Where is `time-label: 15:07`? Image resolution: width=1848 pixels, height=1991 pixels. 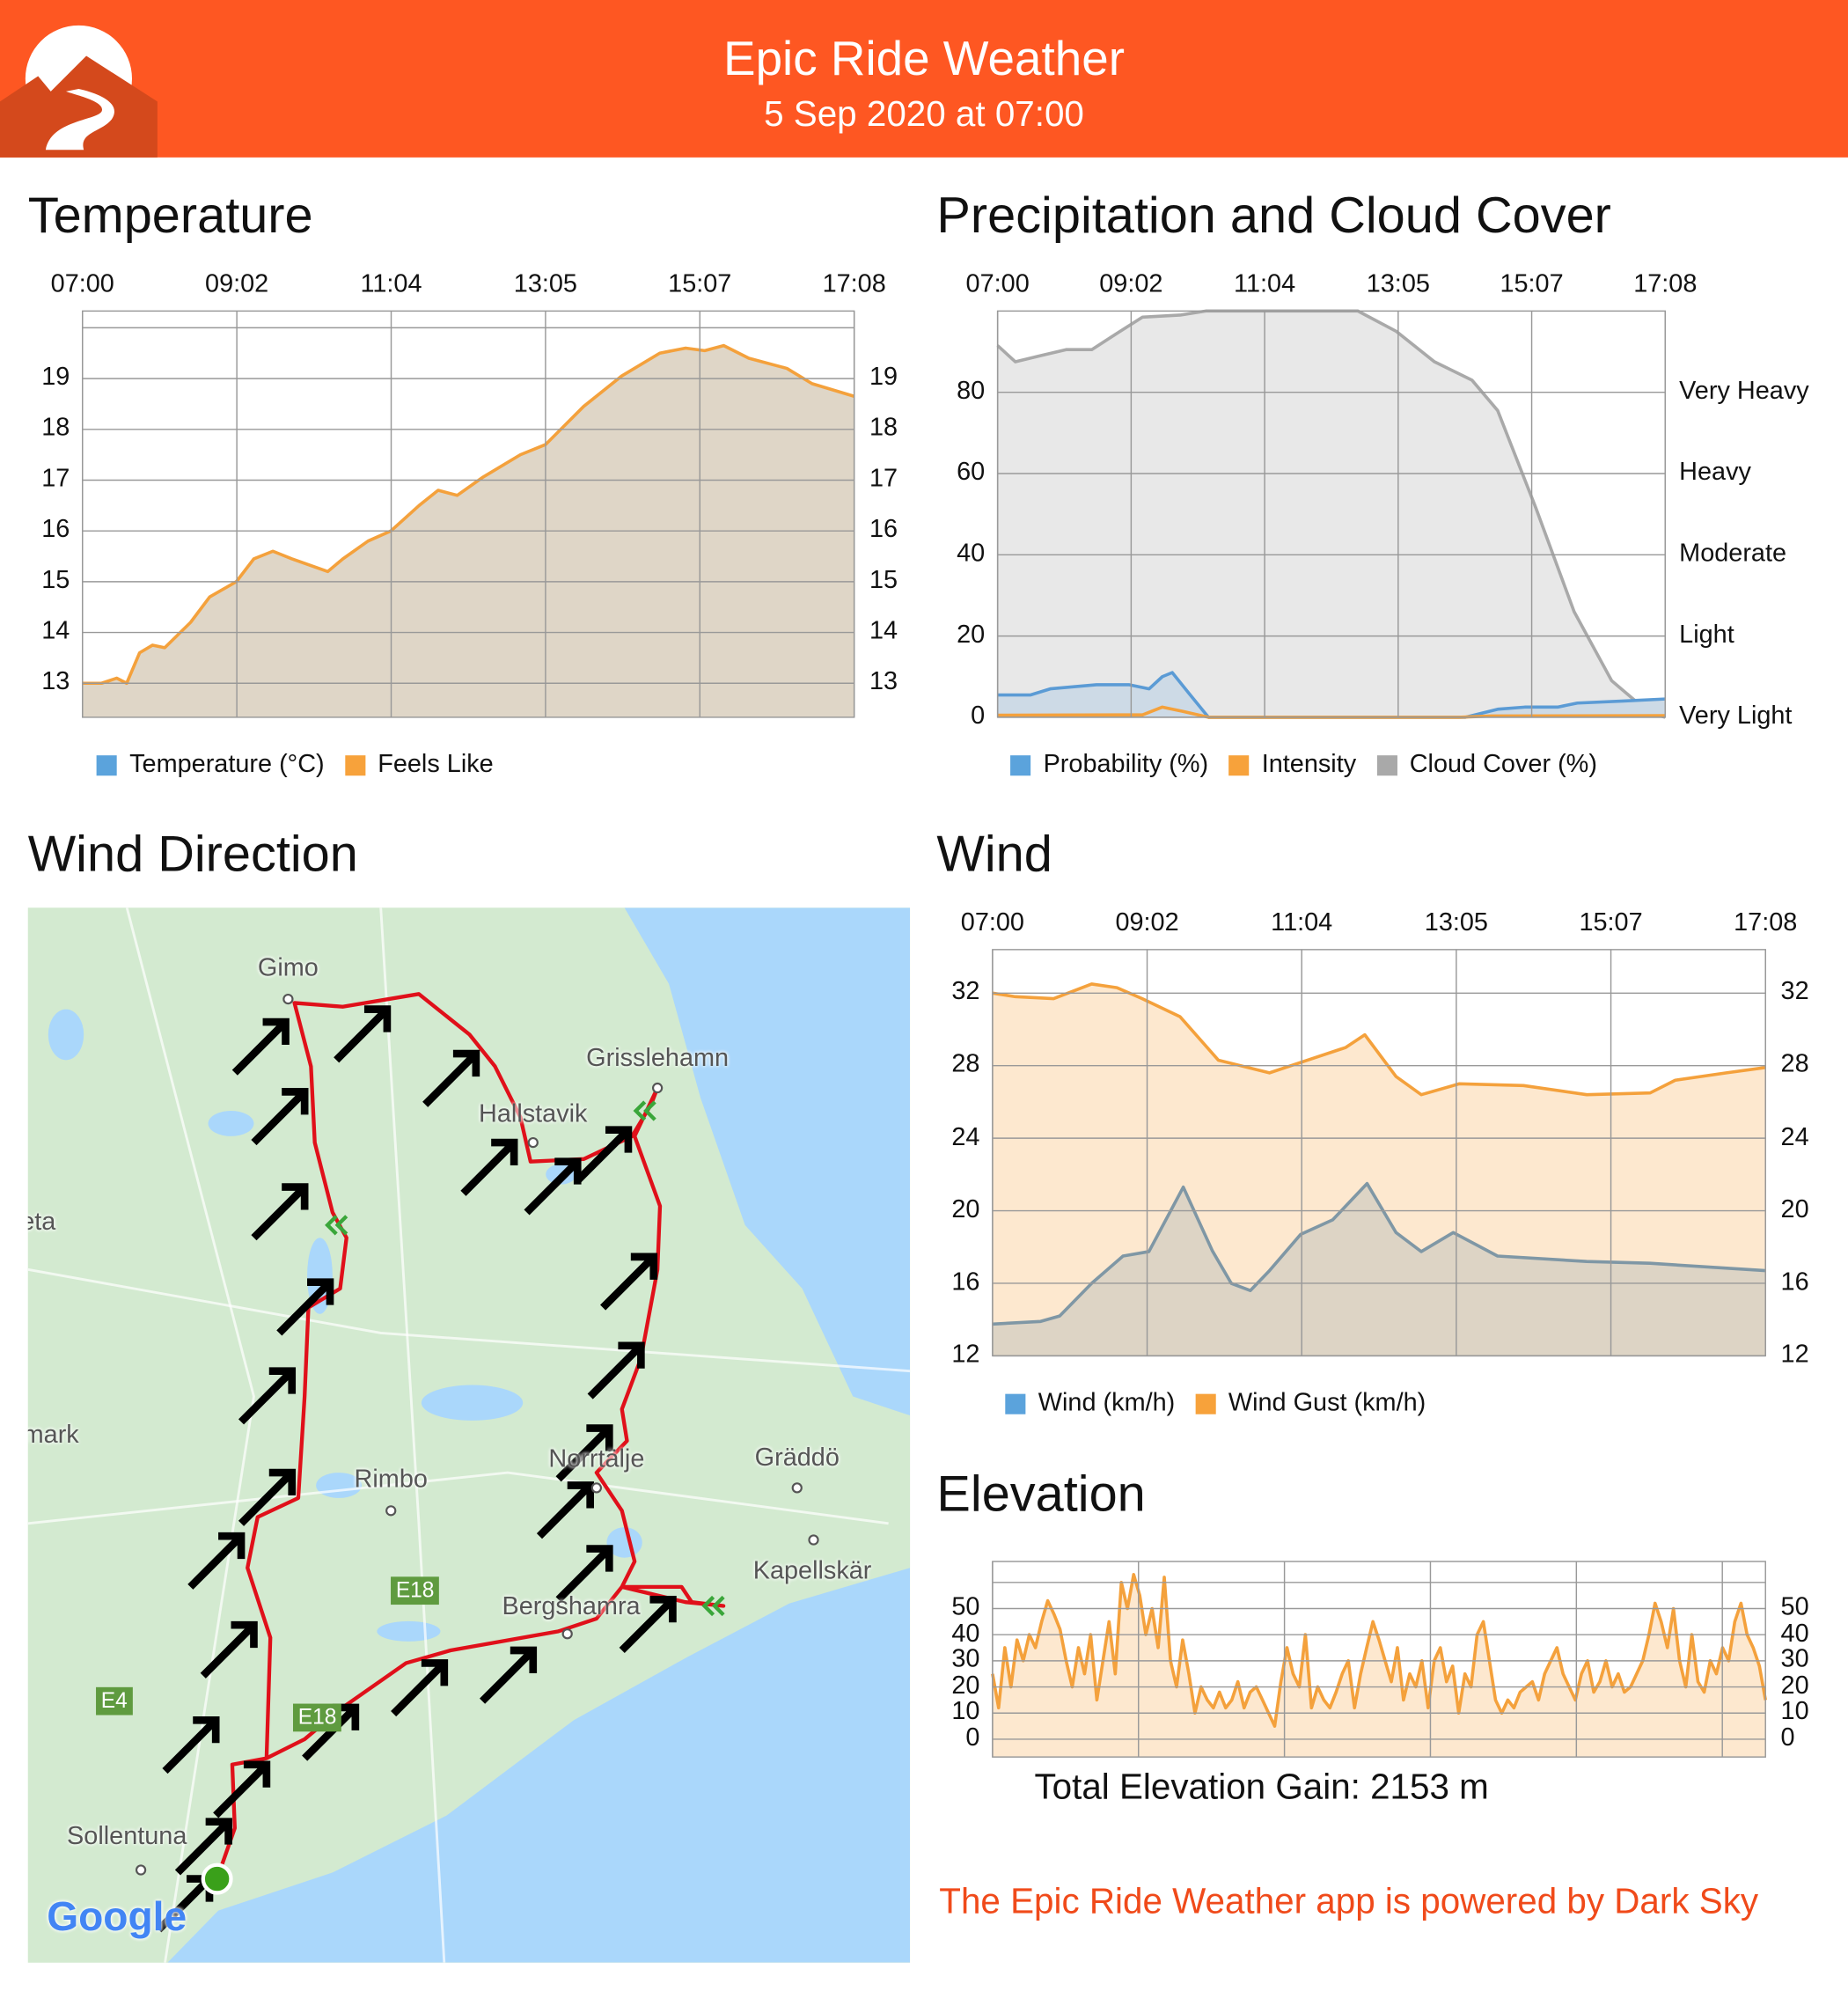 time-label: 15:07 is located at coordinates (1532, 284).